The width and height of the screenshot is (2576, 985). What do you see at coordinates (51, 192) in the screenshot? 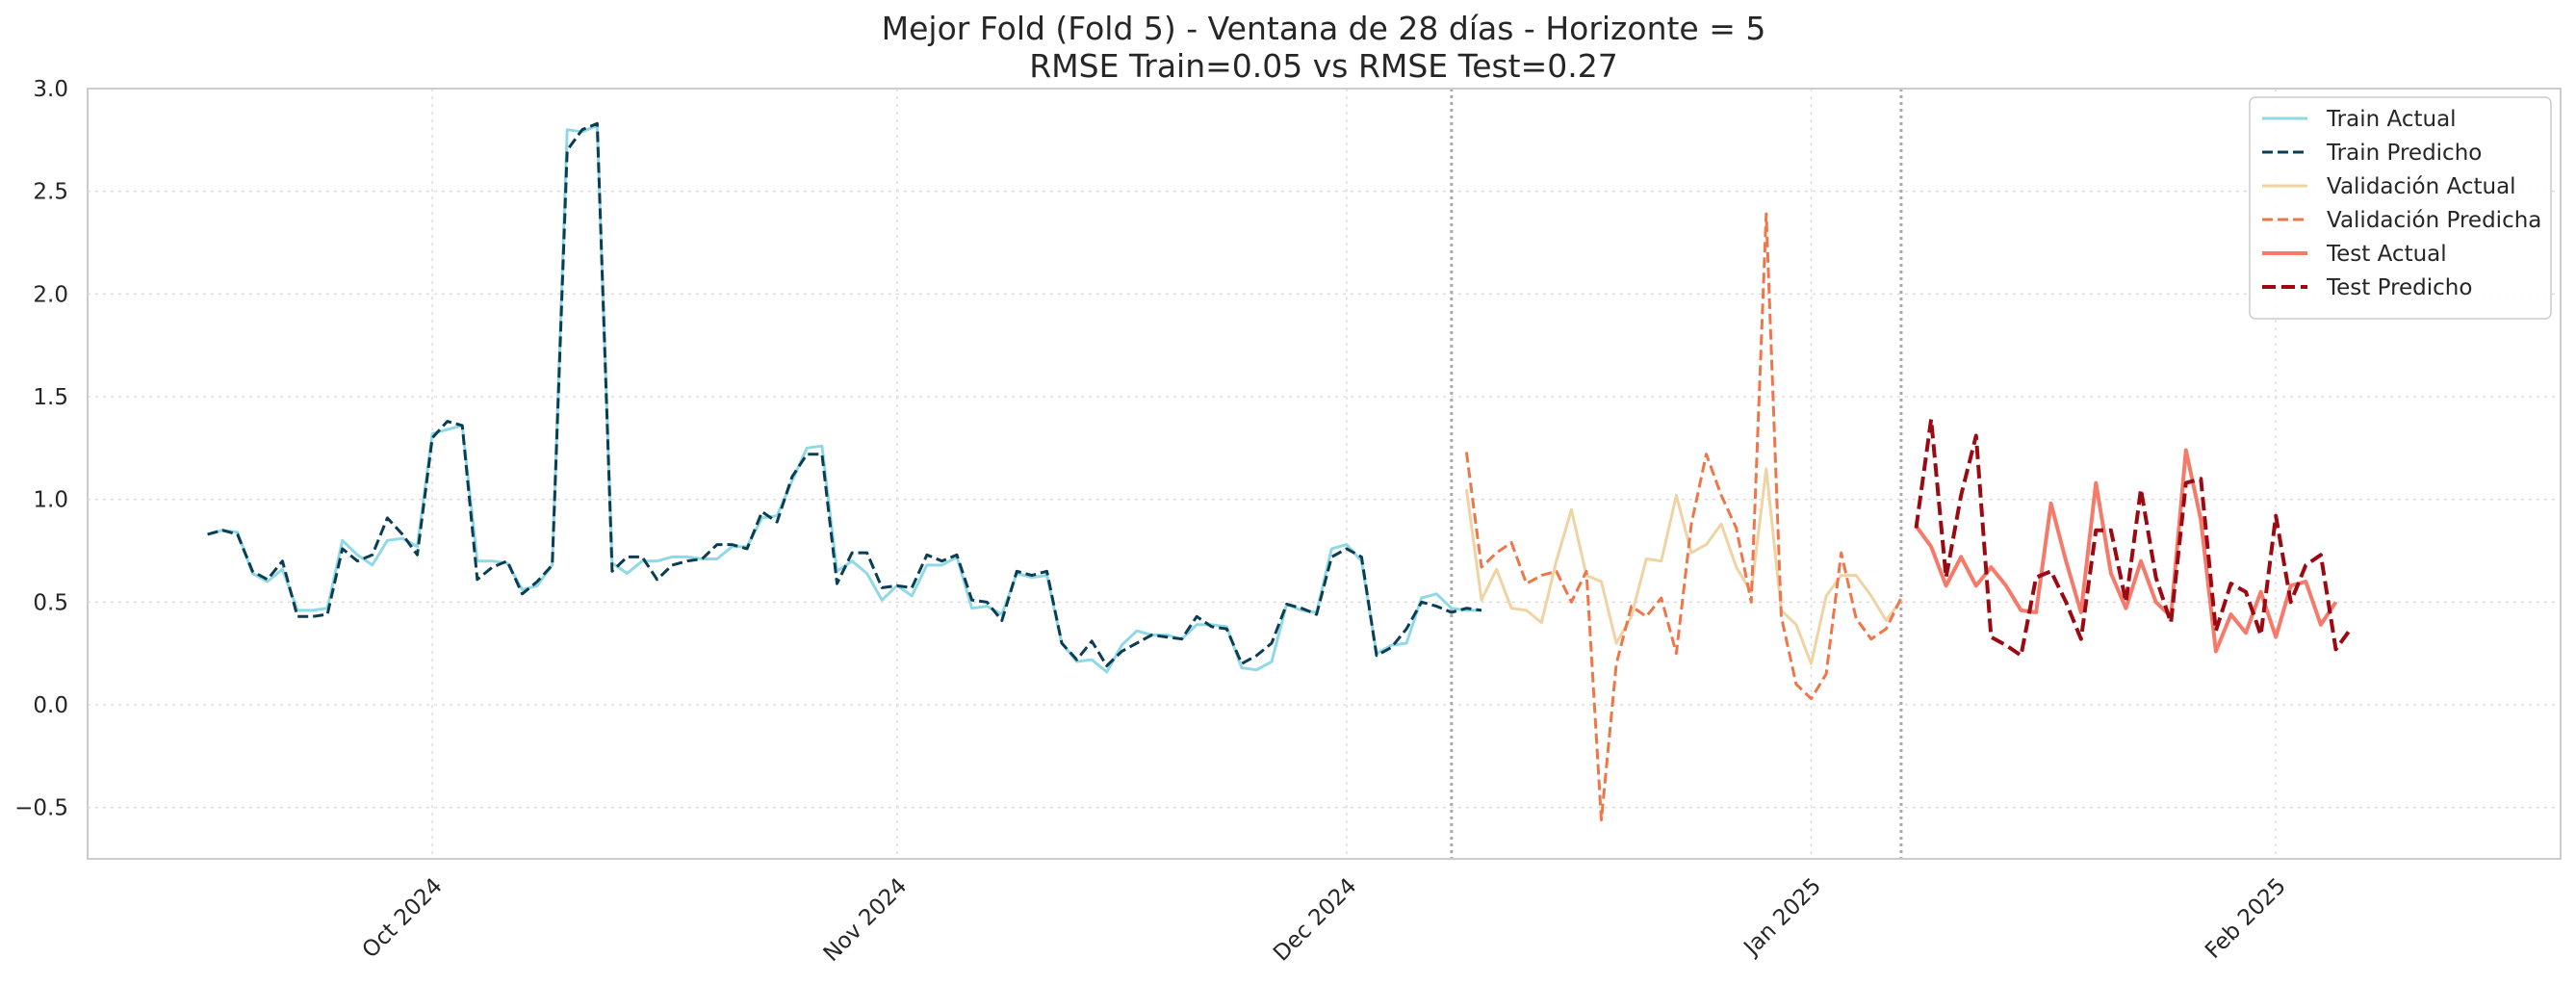
I see `y-tick-label: 2.5` at bounding box center [51, 192].